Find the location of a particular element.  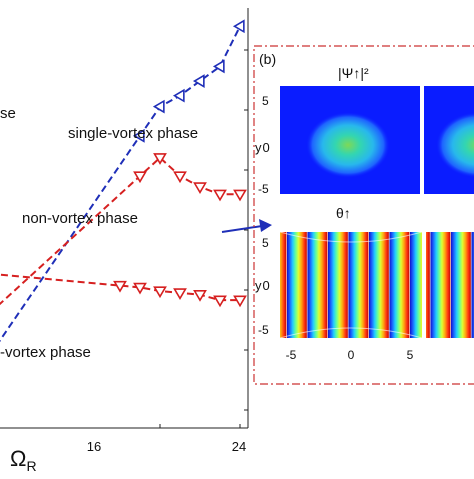

phase-map-left is located at coordinates (351, 285).